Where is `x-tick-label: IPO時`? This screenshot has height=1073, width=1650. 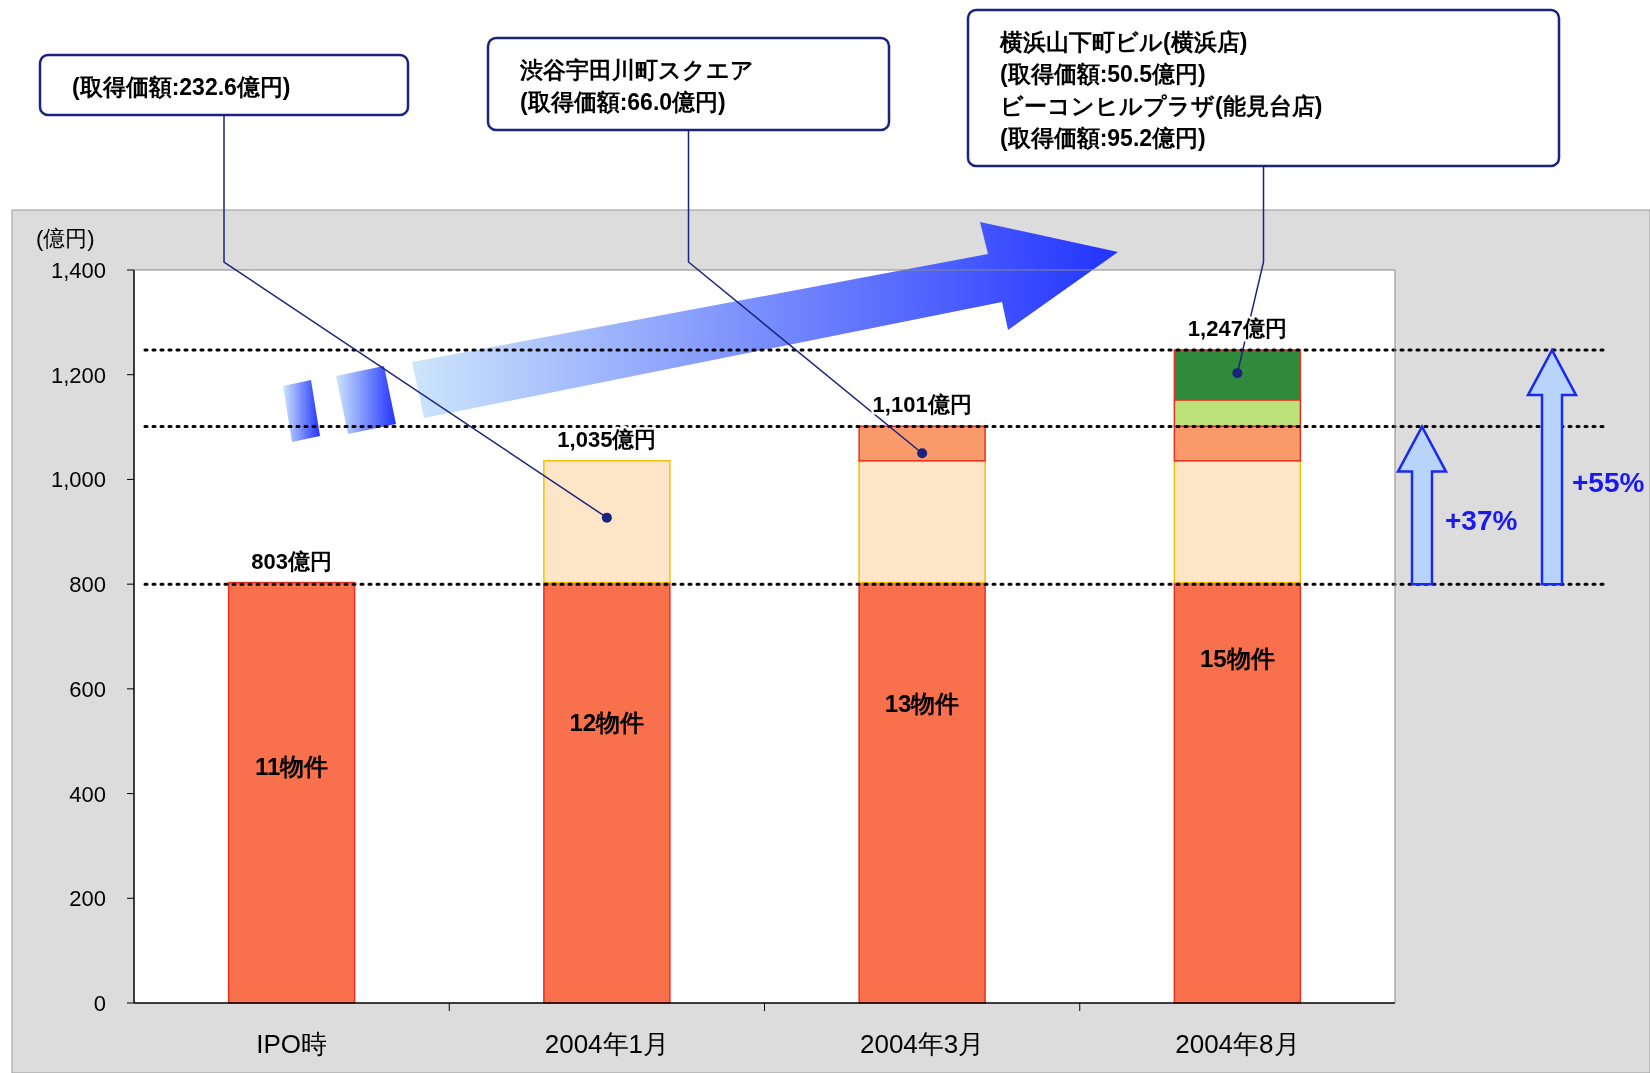 x-tick-label: IPO時 is located at coordinates (292, 1044).